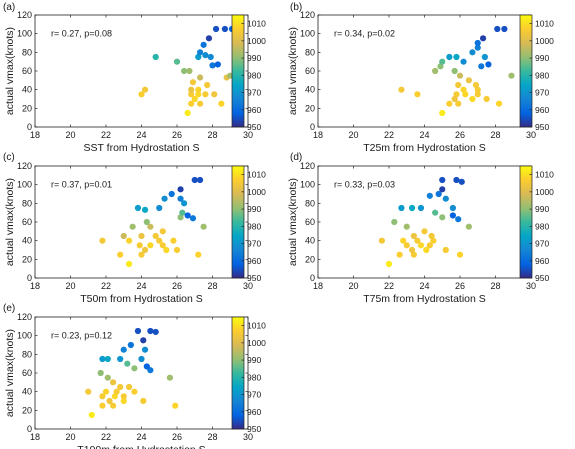 The height and width of the screenshot is (449, 575). I want to click on y-tick-label: 40, so click(27, 392).